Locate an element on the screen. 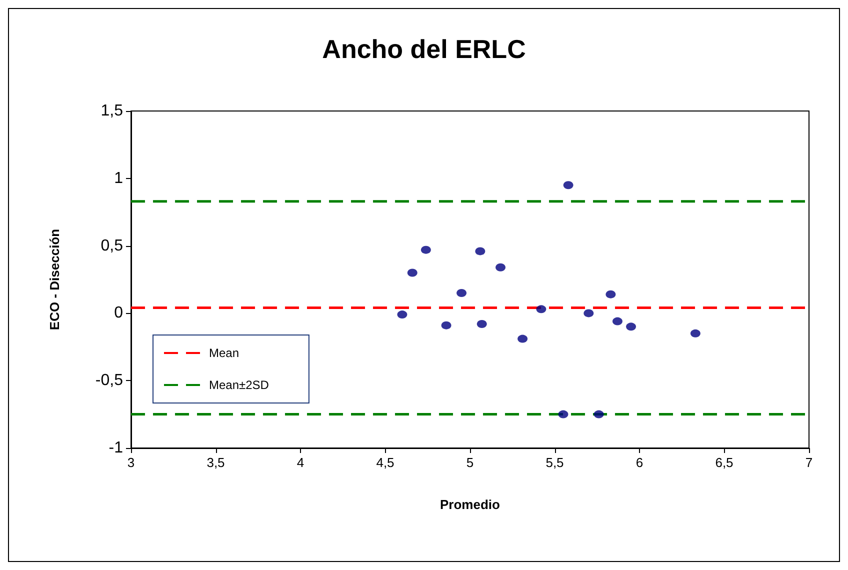 Image resolution: width=848 pixels, height=570 pixels. legend-label: Mean±2SD is located at coordinates (239, 385).